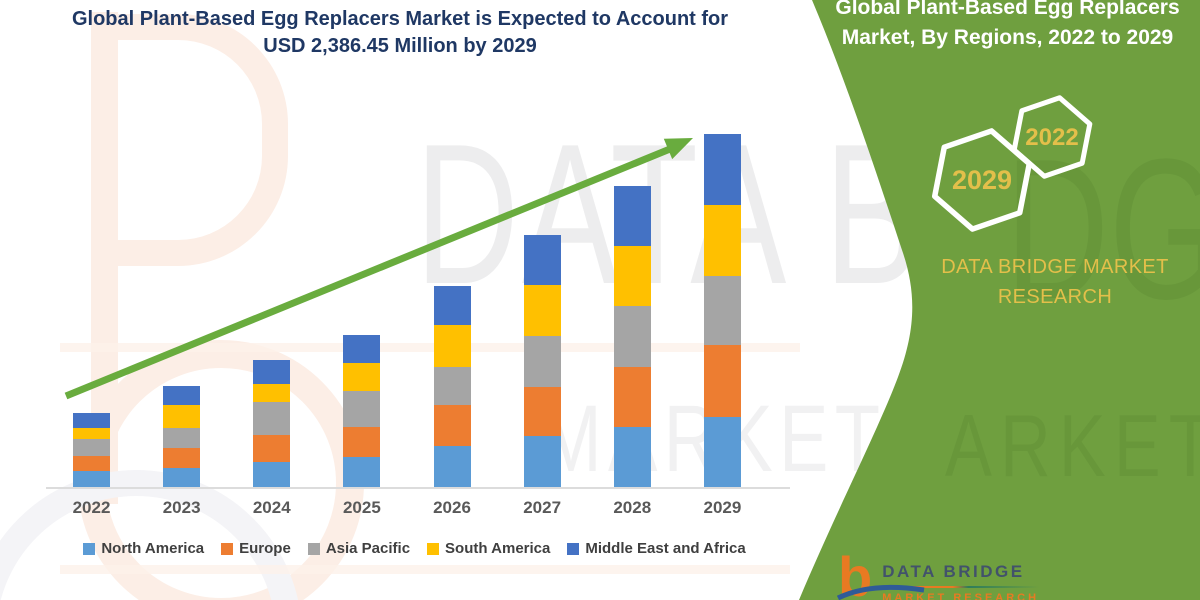 The height and width of the screenshot is (600, 1200). Describe the element at coordinates (362, 408) in the screenshot. I see `bar-segment-2025-asia-pacific` at that location.